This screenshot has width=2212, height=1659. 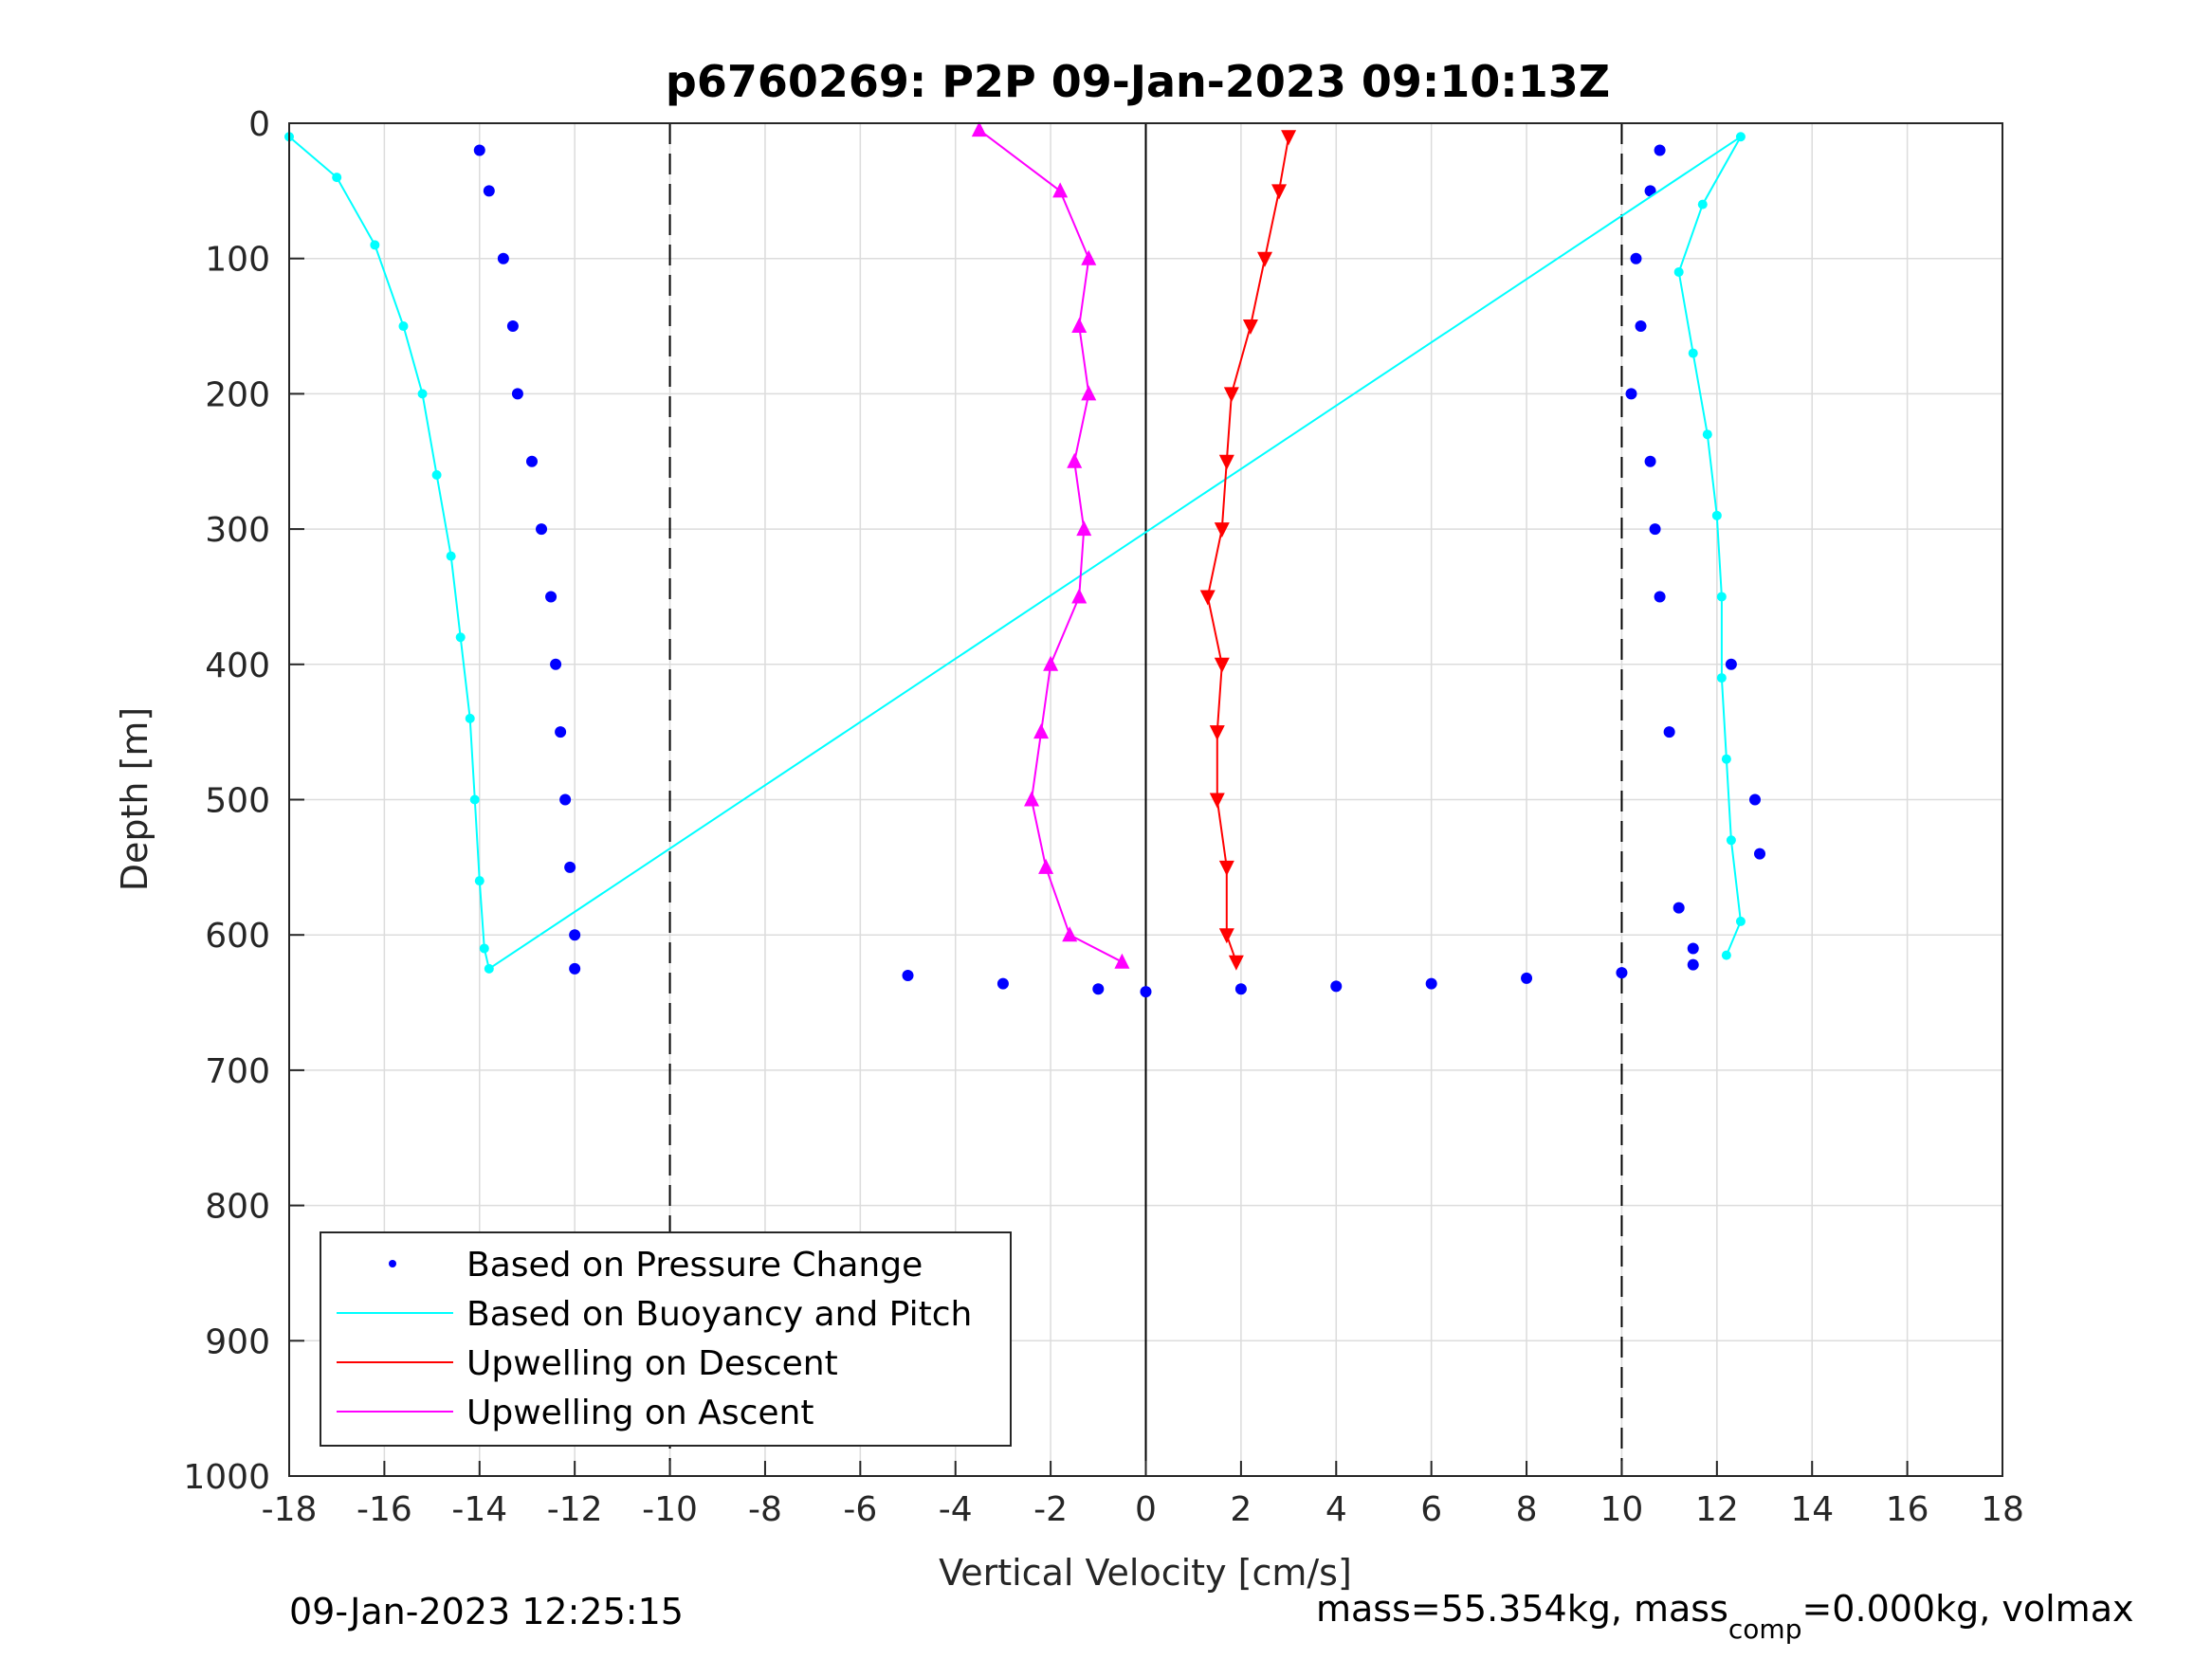 What do you see at coordinates (237, 666) in the screenshot?
I see `y-tick-label: 400` at bounding box center [237, 666].